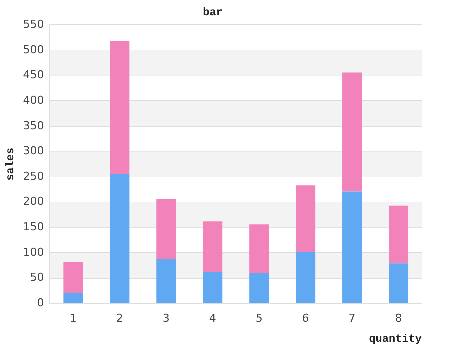 This screenshot has height=350, width=450. I want to click on x-tick-label: 2, so click(120, 319).